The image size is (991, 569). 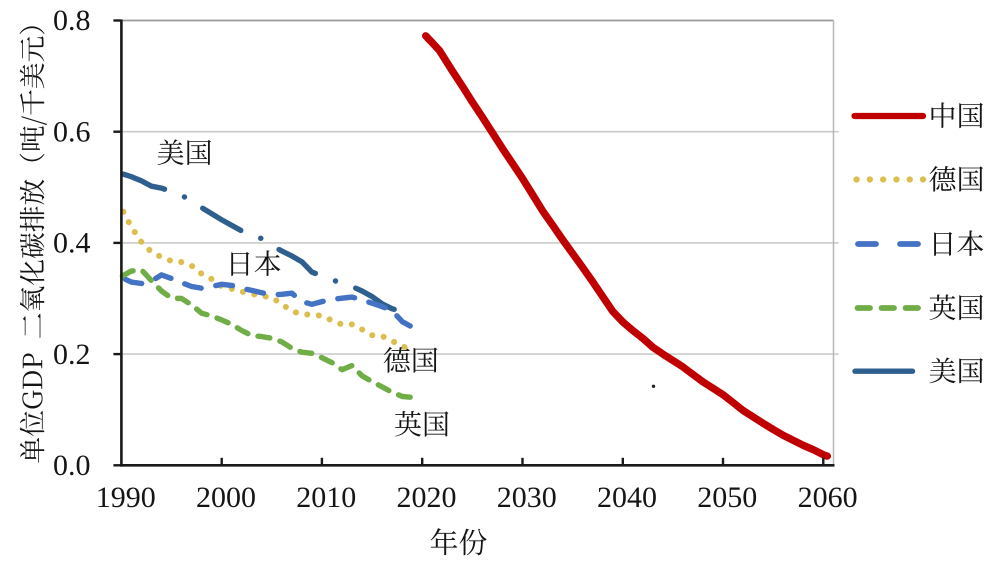 I want to click on svg-text: 0.0, so click(x=72, y=465).